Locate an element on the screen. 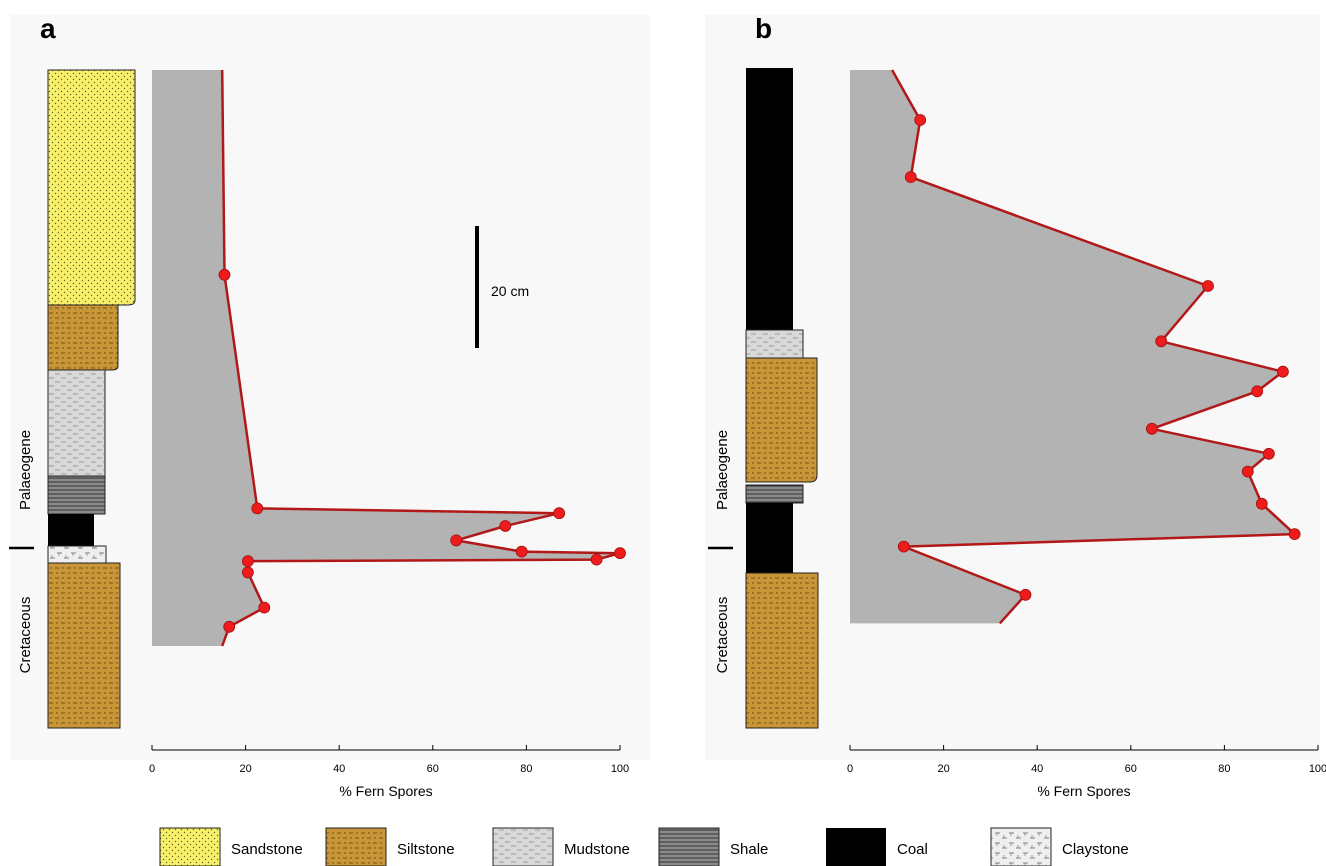 The height and width of the screenshot is (866, 1326). panel-a-label: a is located at coordinates (48, 28).